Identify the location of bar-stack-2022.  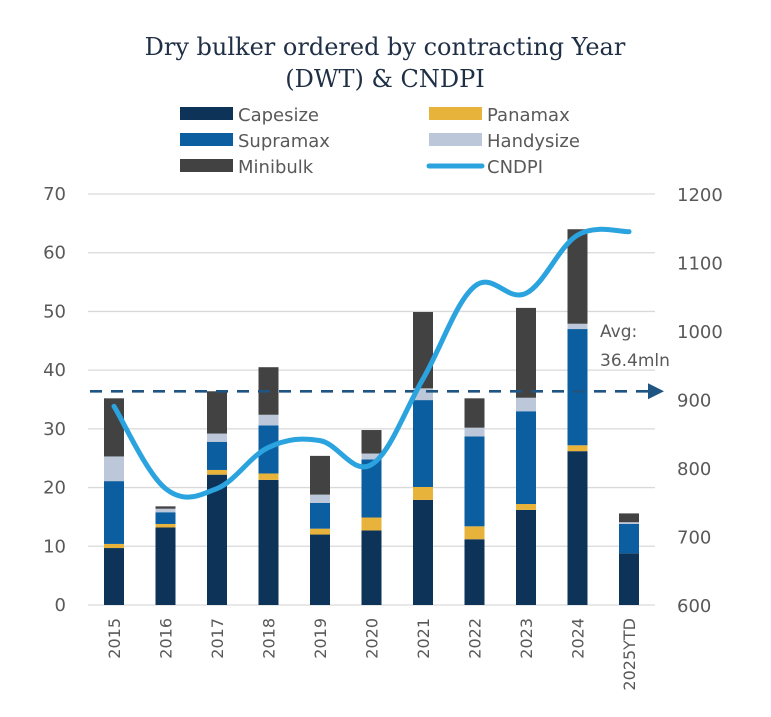
(474, 501).